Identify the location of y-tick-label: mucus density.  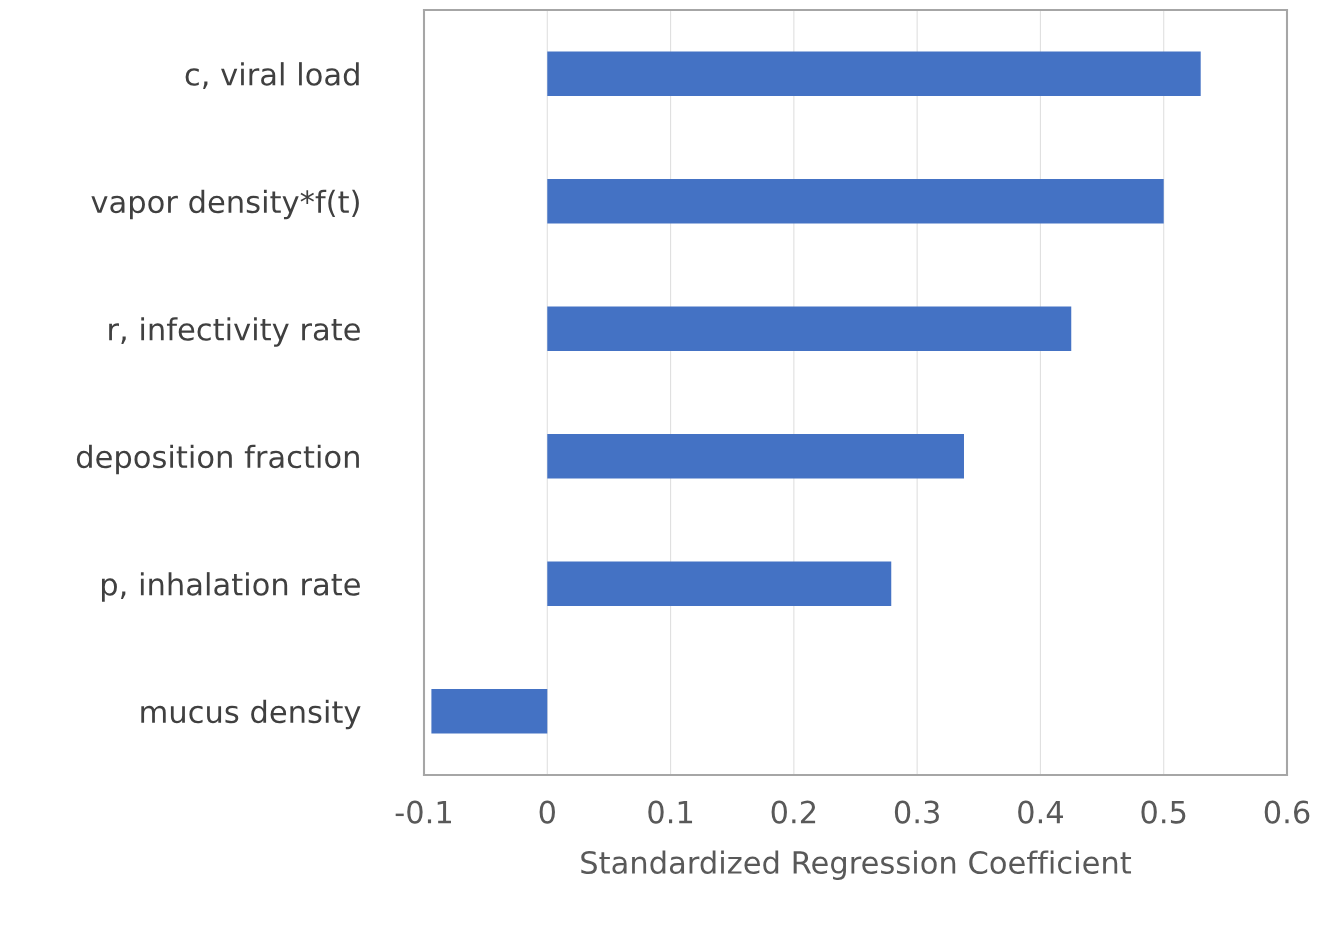
(251, 714).